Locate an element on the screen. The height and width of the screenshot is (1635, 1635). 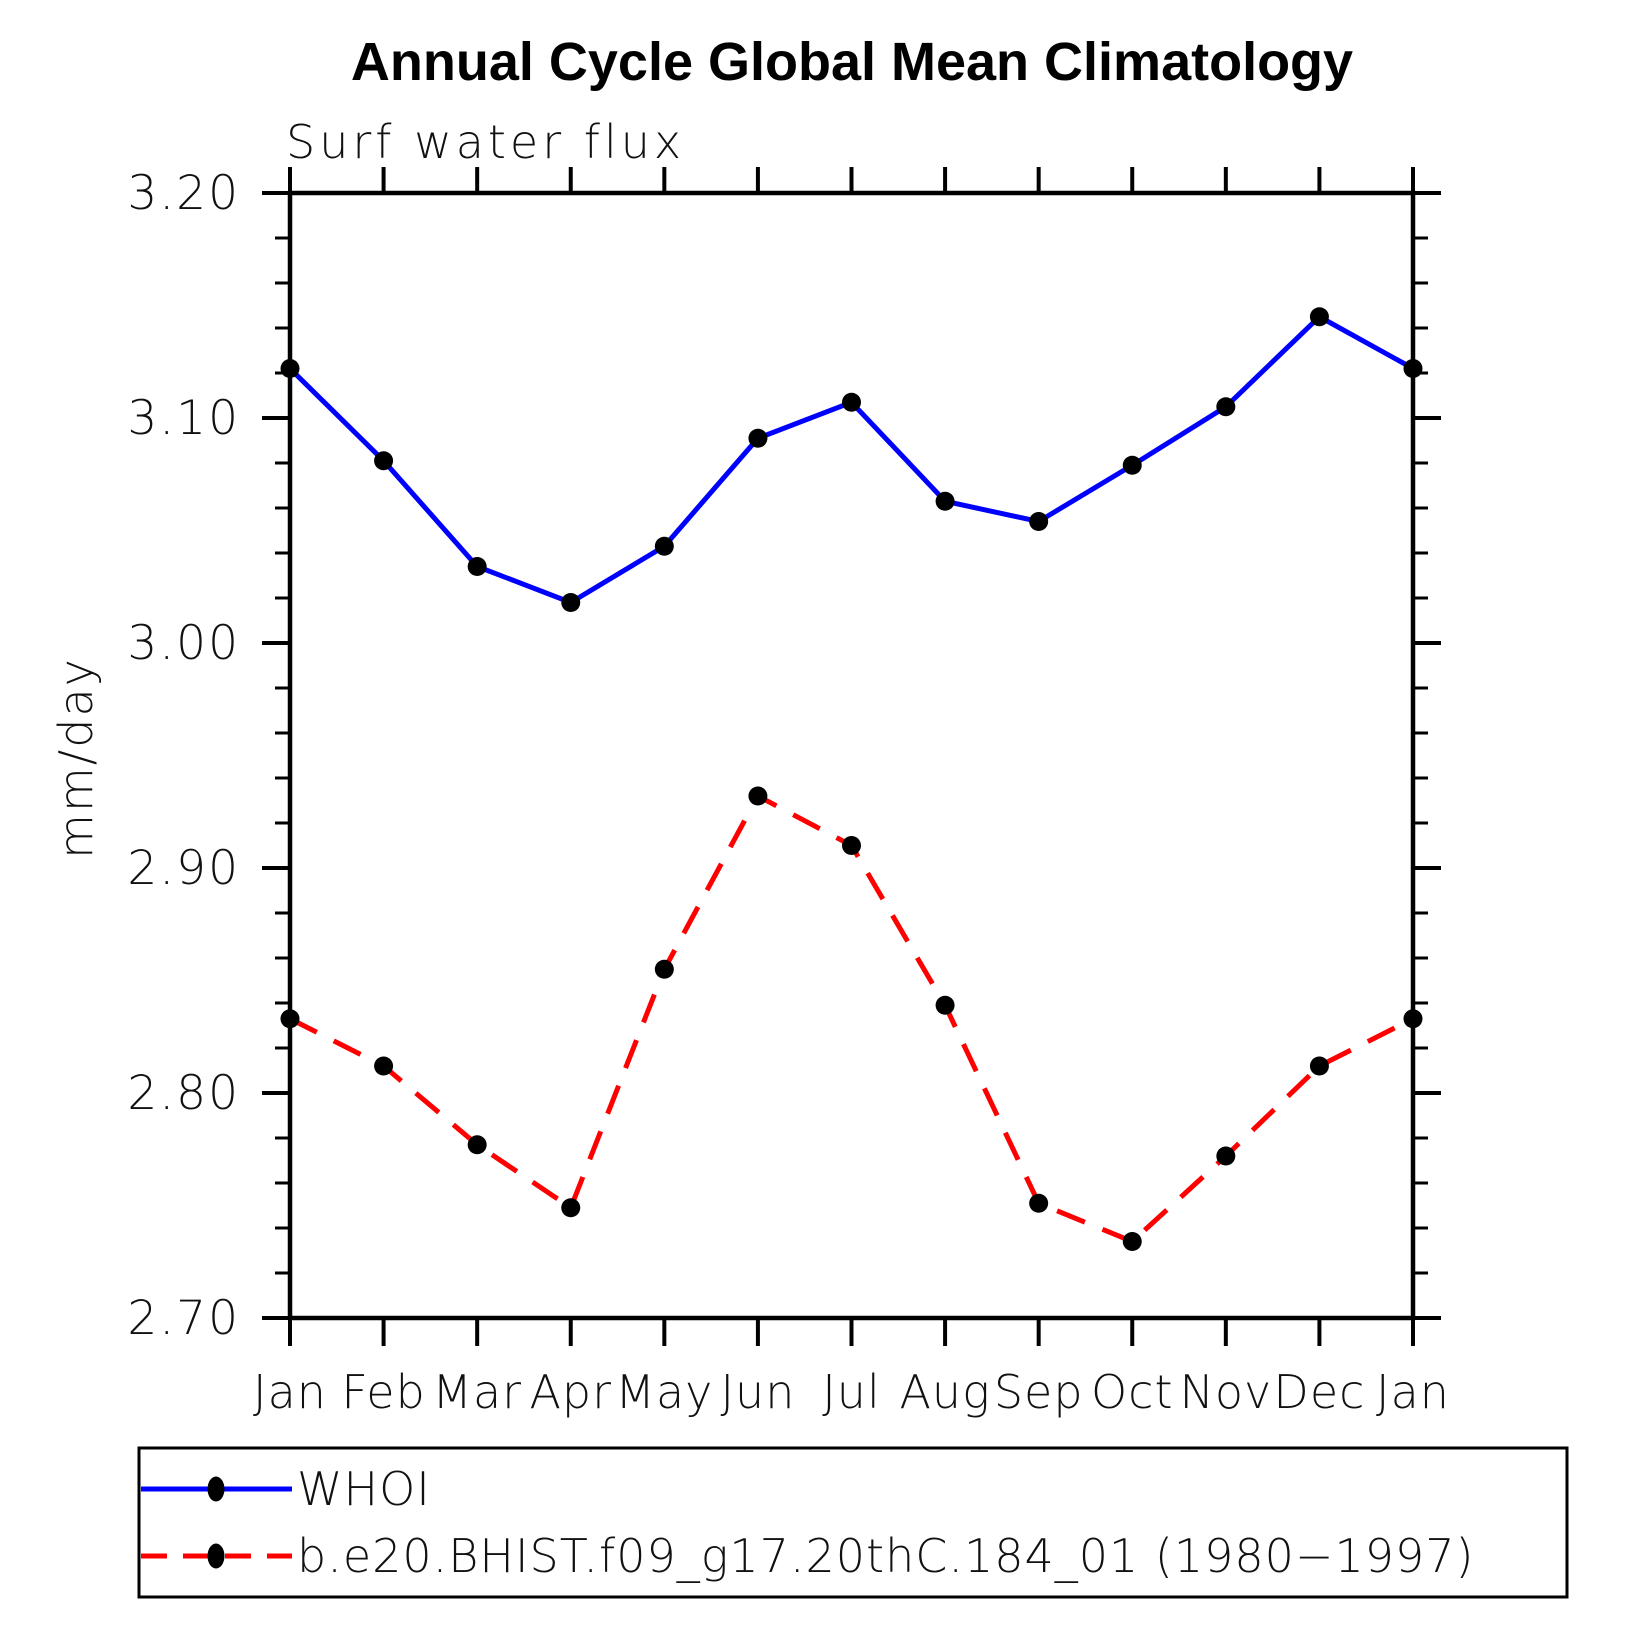
x-tick-label: May is located at coordinates (664, 1392).